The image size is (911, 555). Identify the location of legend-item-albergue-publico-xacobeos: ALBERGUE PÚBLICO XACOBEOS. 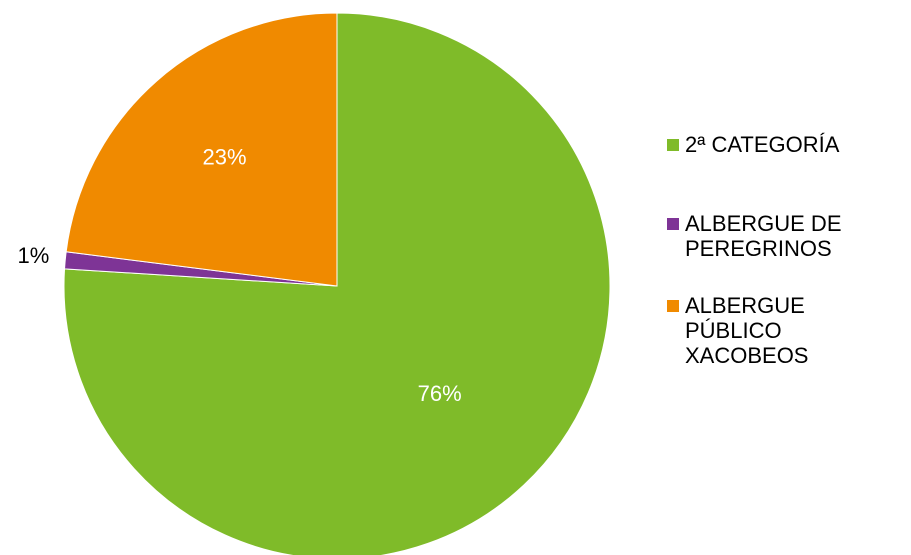
(787, 330).